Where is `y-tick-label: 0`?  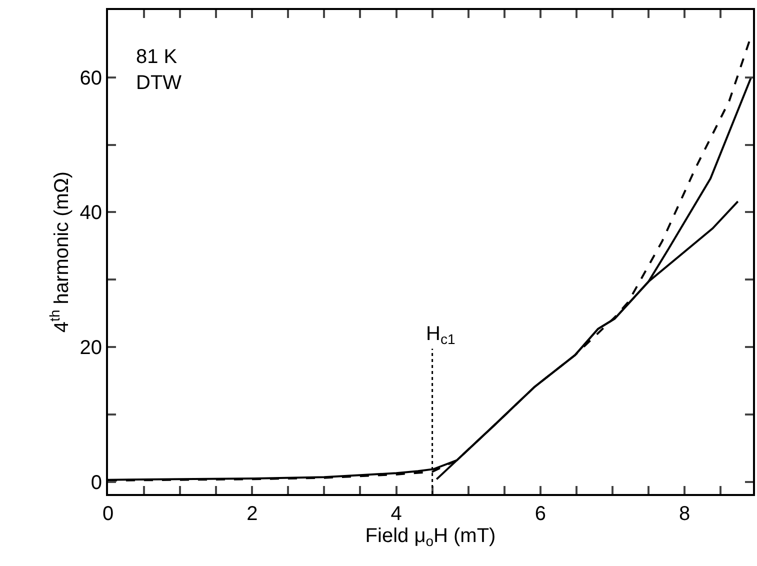
y-tick-label: 0 is located at coordinates (96, 483).